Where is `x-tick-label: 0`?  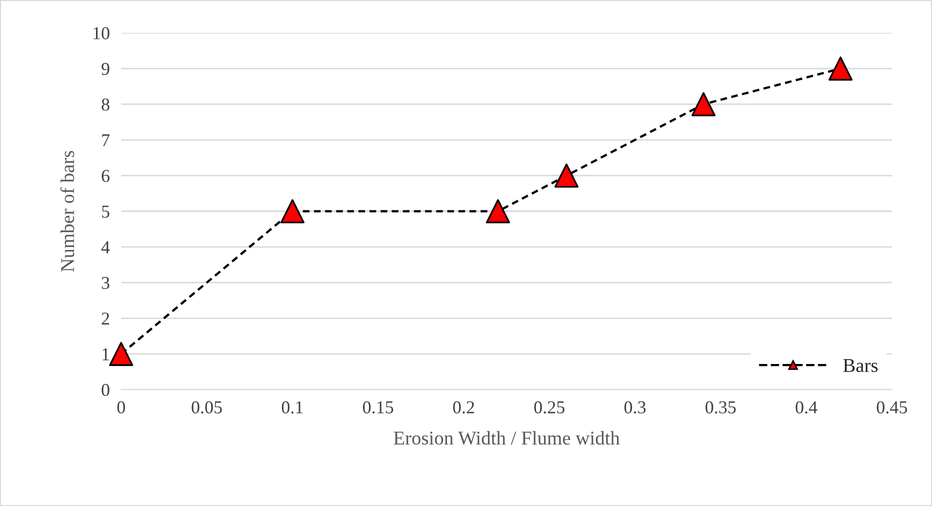 x-tick-label: 0 is located at coordinates (121, 407).